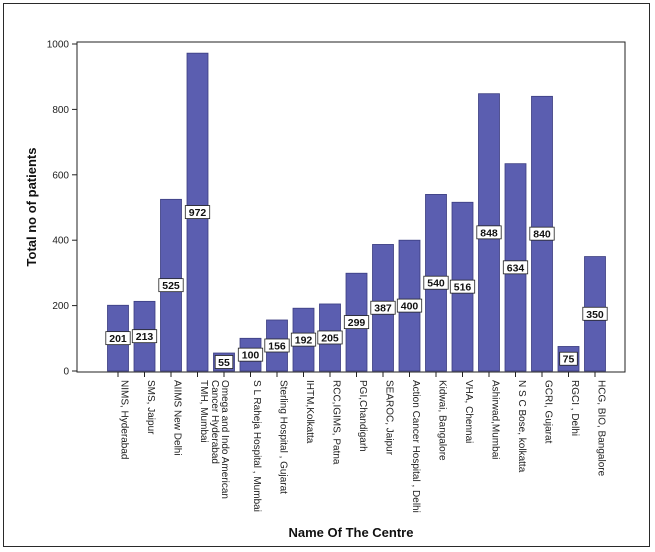 The height and width of the screenshot is (552, 655). What do you see at coordinates (60, 241) in the screenshot?
I see `y-tick-label: 400` at bounding box center [60, 241].